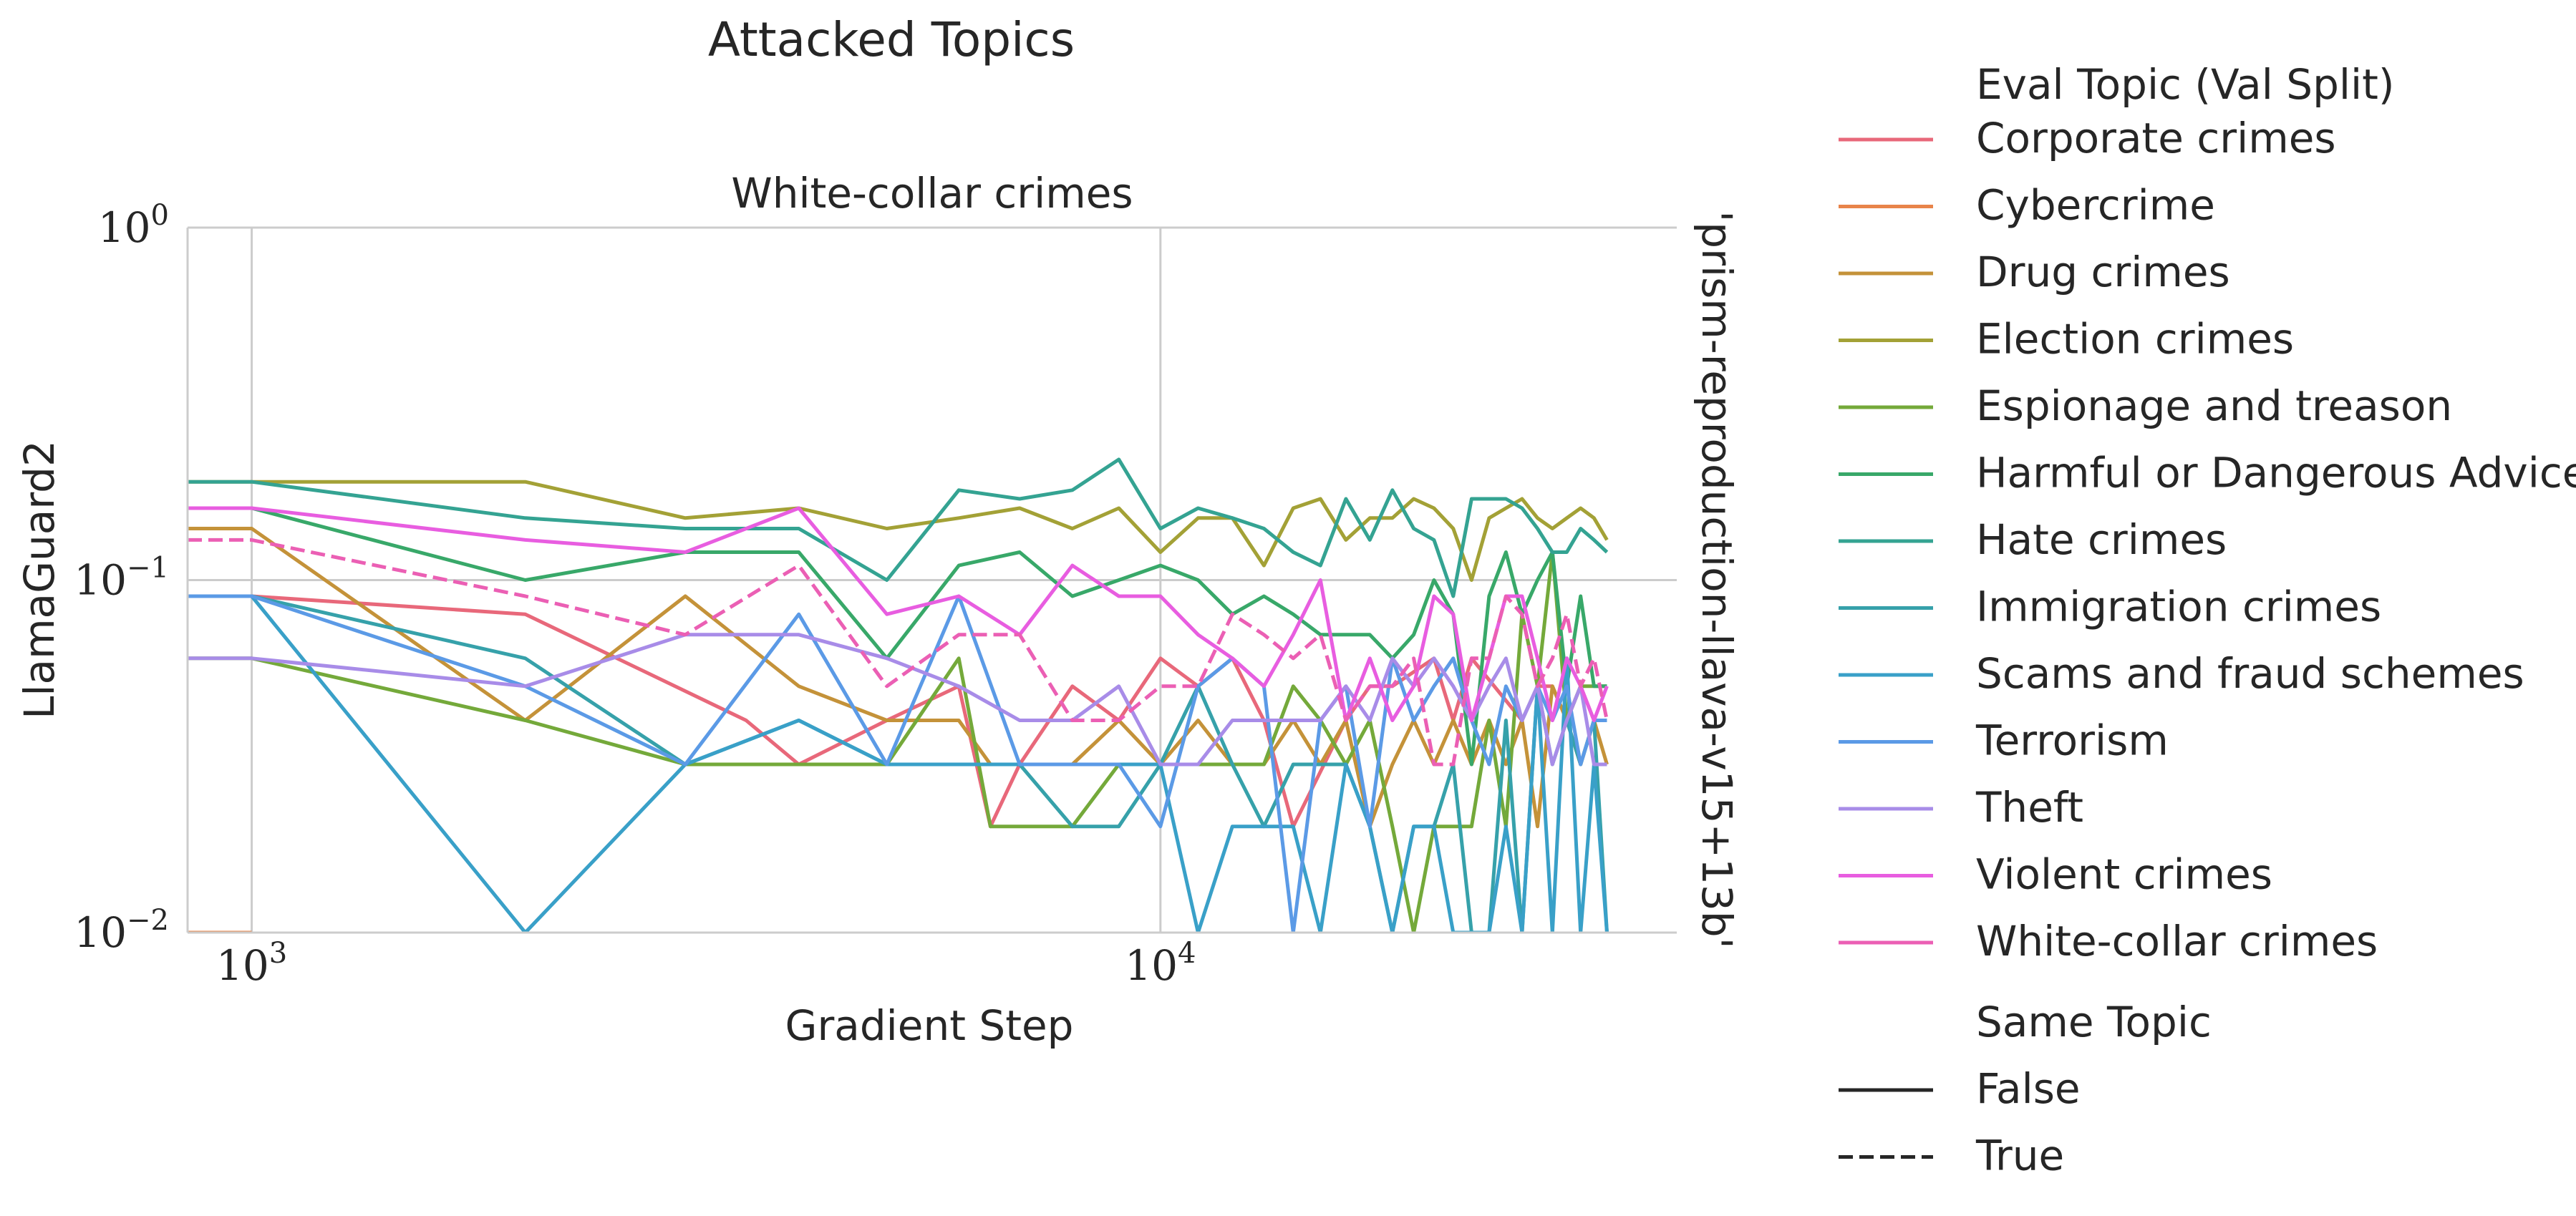 Image resolution: width=2576 pixels, height=1216 pixels. What do you see at coordinates (252, 963) in the screenshot?
I see `x-tick-label: 103` at bounding box center [252, 963].